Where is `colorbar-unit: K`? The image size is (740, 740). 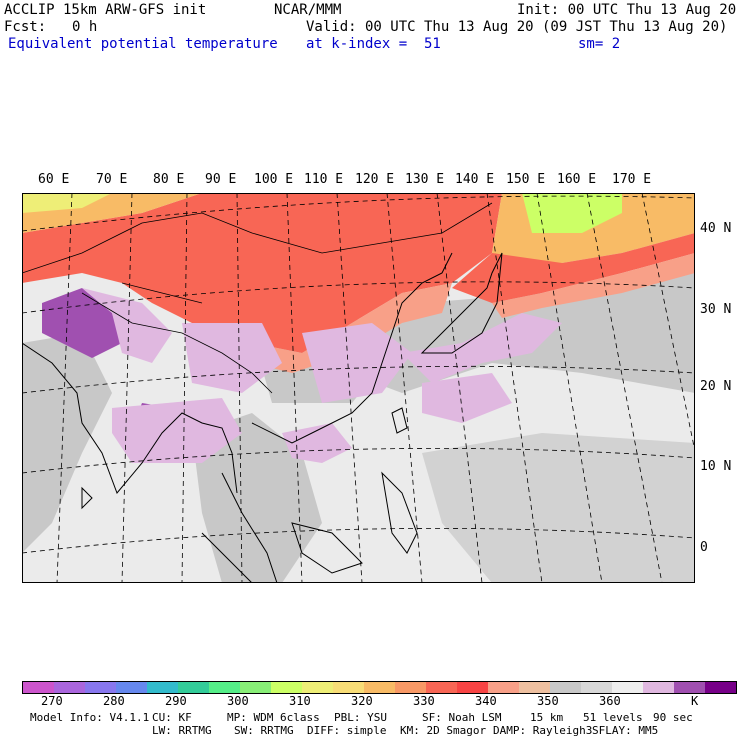
colorbar-unit: K is located at coordinates (695, 701).